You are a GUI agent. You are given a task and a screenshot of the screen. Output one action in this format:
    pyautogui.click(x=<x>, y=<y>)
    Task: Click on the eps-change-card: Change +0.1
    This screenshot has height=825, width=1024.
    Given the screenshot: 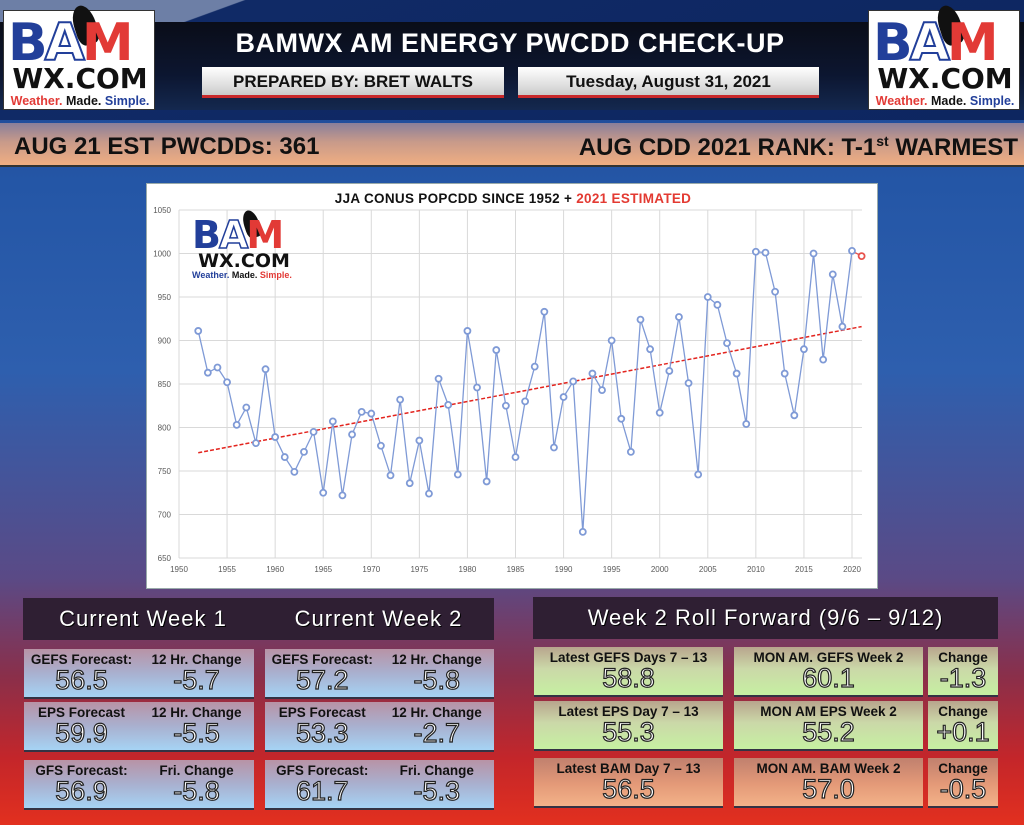 What is the action you would take?
    pyautogui.click(x=963, y=726)
    